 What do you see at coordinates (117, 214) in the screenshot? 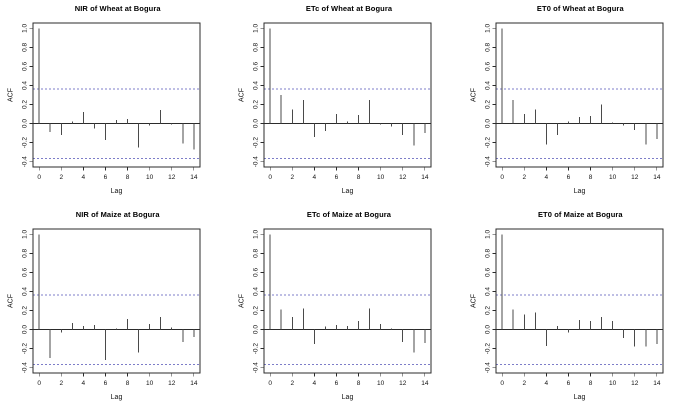
I see `chart-title: NIR of Maize at Bogura` at bounding box center [117, 214].